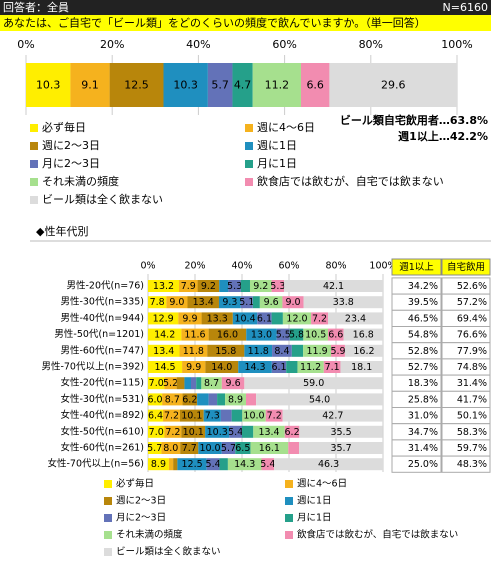  Describe the element at coordinates (245, 7) in the screenshot. I see `header-bar` at that location.